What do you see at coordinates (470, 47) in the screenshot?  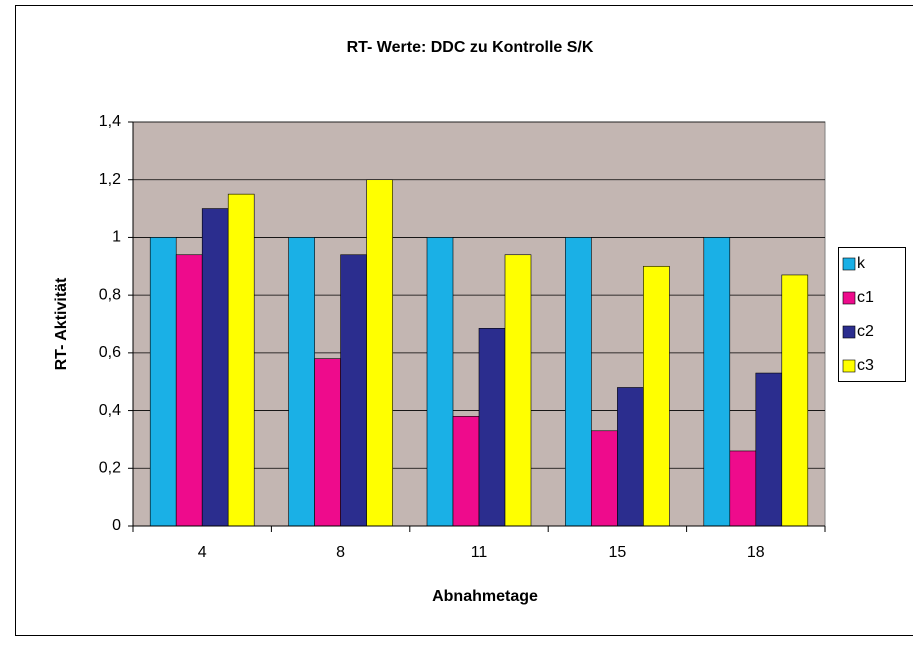 I see `chart-title: RT- Werte: DDC zu Kontrolle S/K` at bounding box center [470, 47].